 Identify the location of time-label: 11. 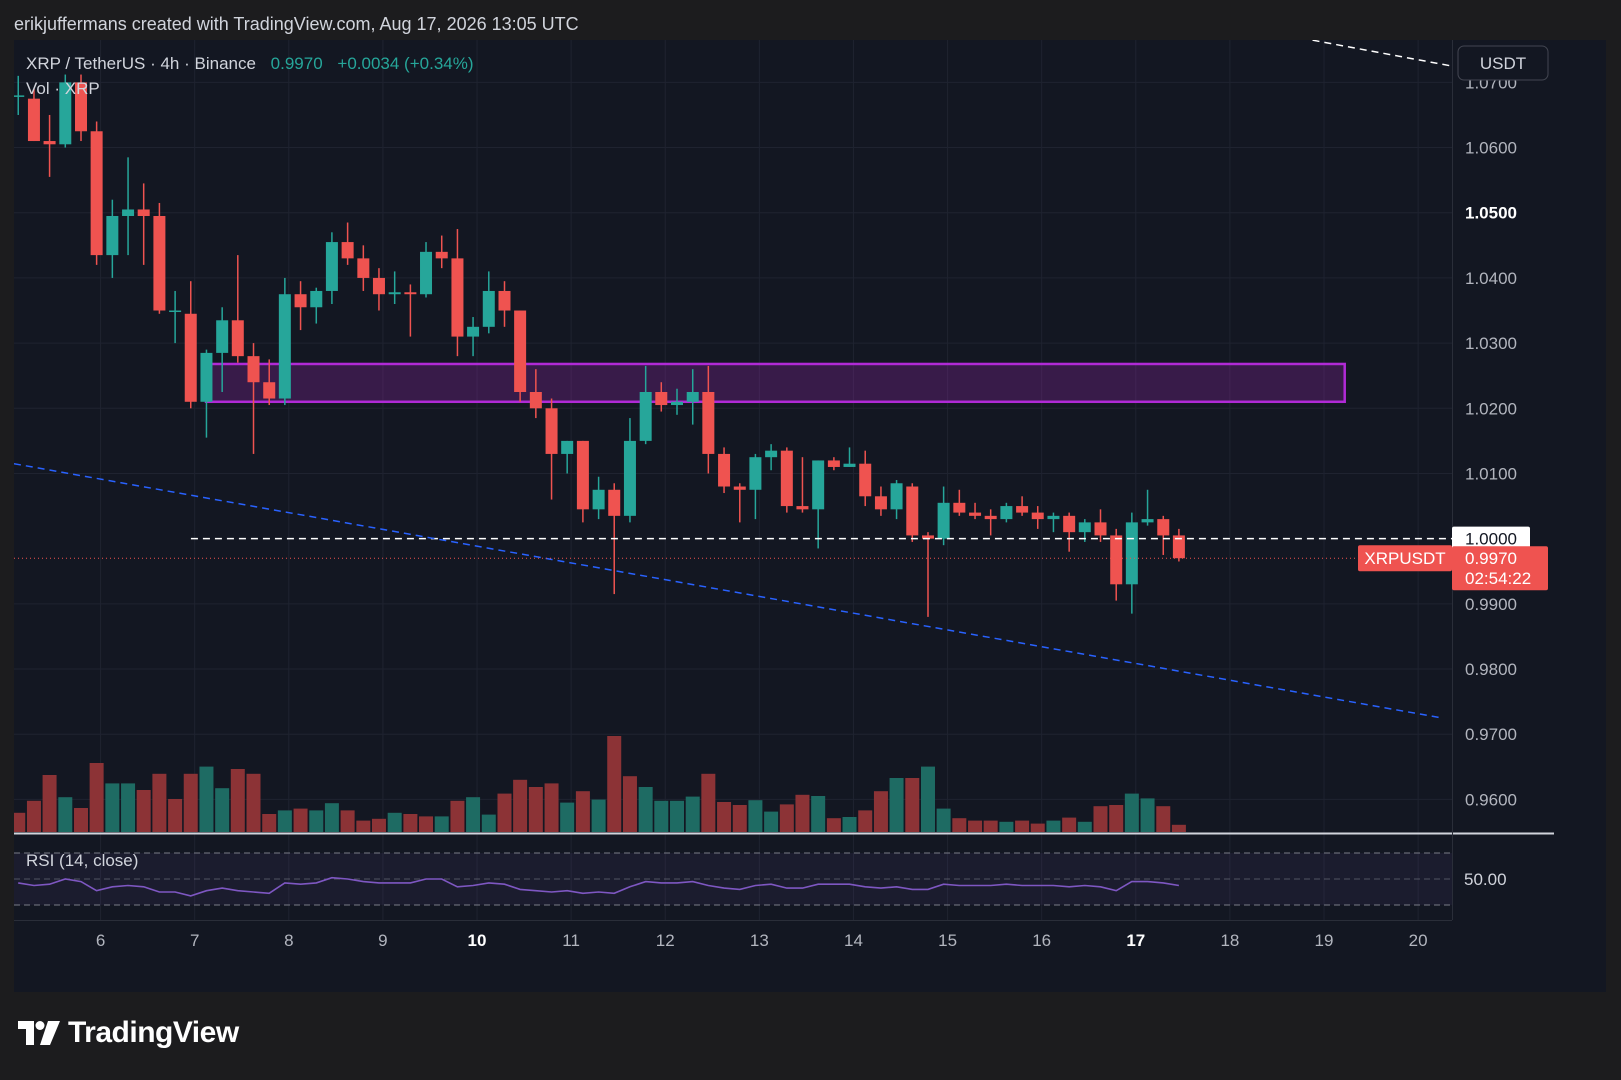
(571, 940).